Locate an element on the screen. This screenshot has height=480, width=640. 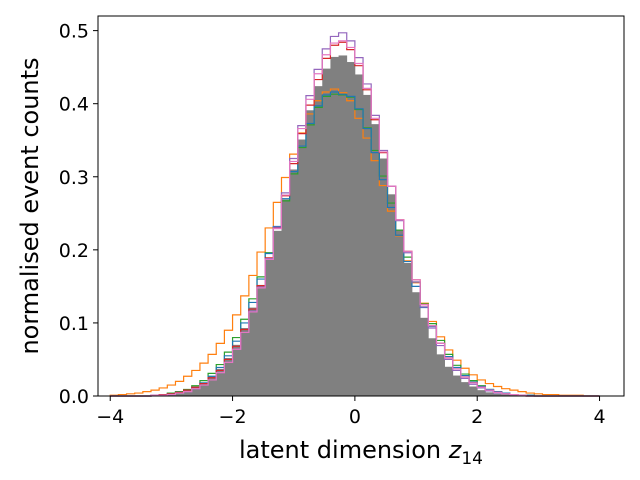
x-tick-label: 0 is located at coordinates (355, 417).